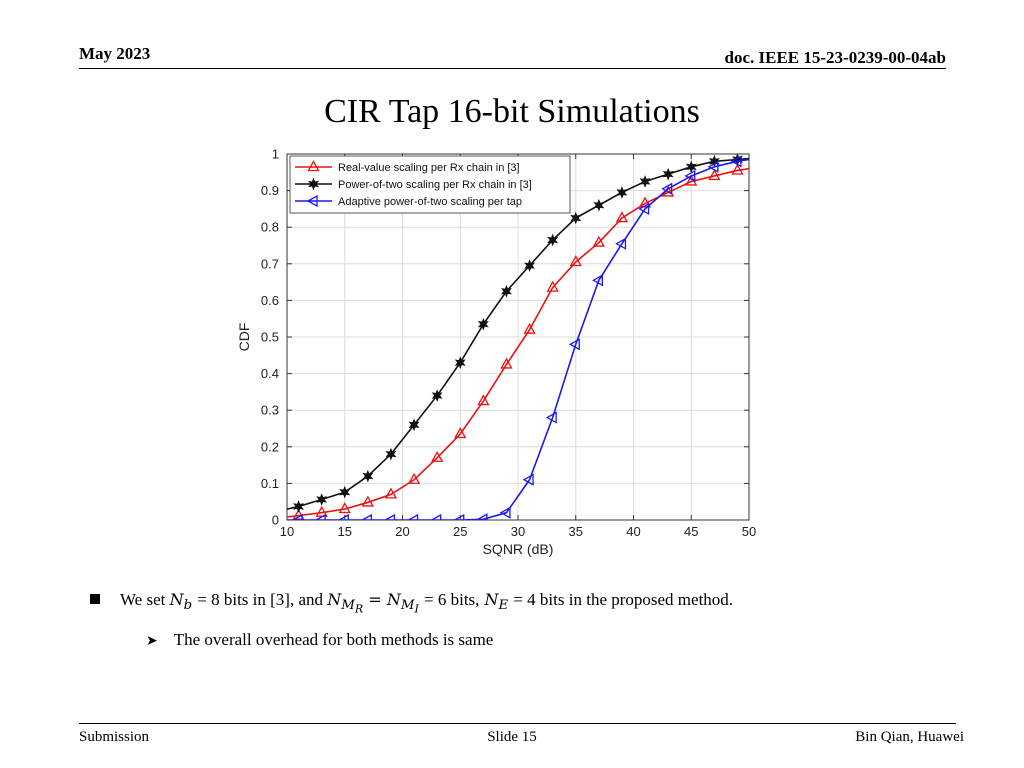  Describe the element at coordinates (287, 531) in the screenshot. I see `x-tick-label: 10` at that location.